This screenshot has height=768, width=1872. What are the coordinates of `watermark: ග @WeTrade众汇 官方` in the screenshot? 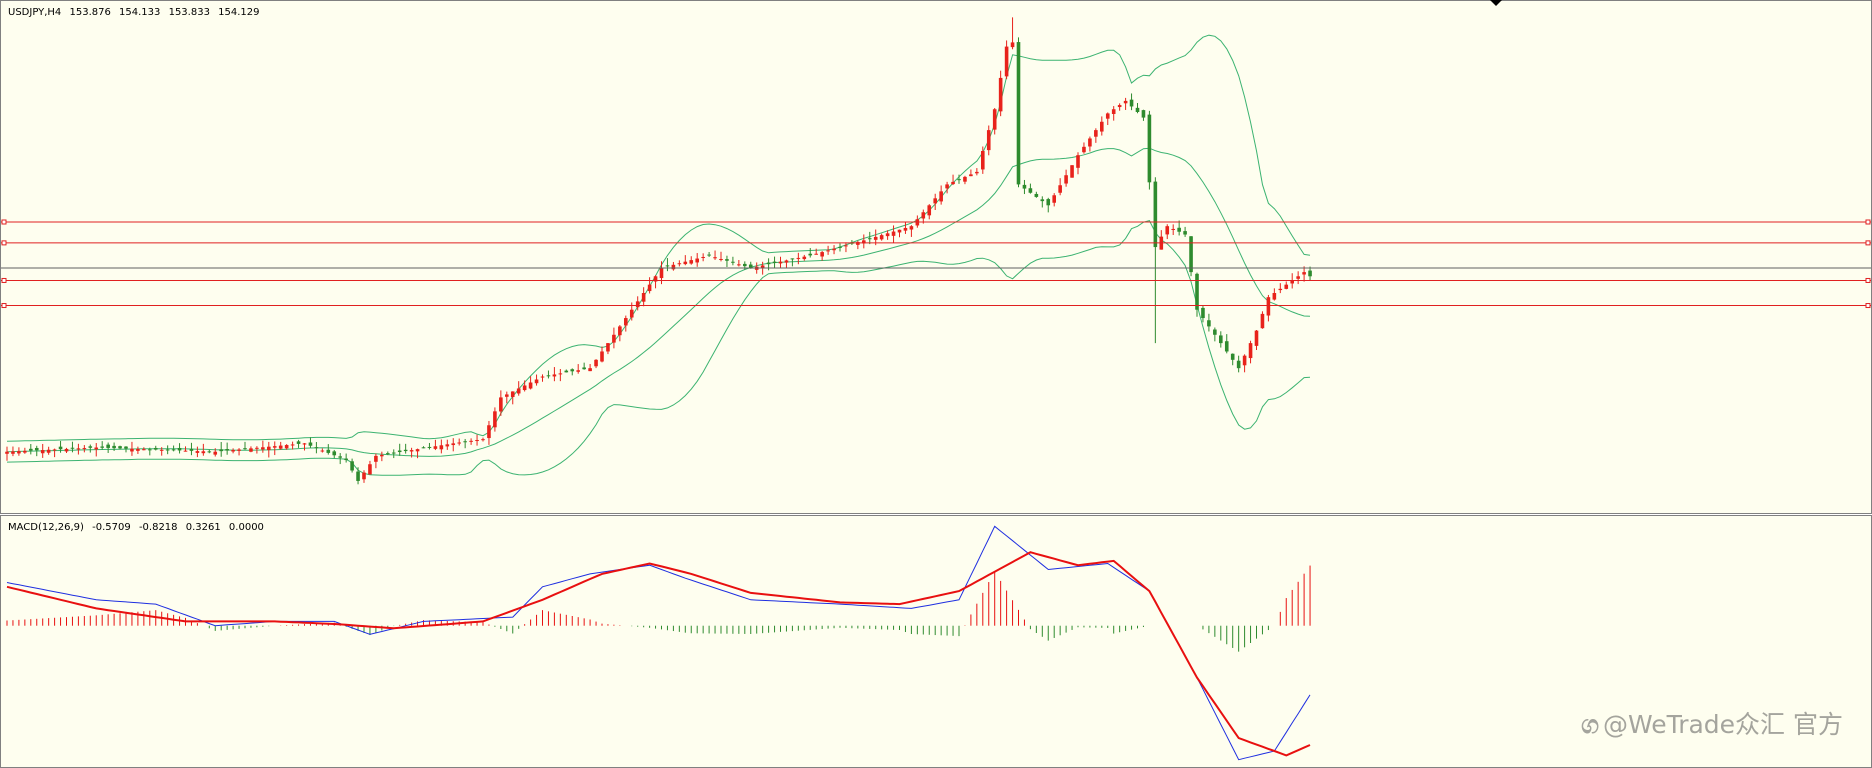 It's located at (1712, 723).